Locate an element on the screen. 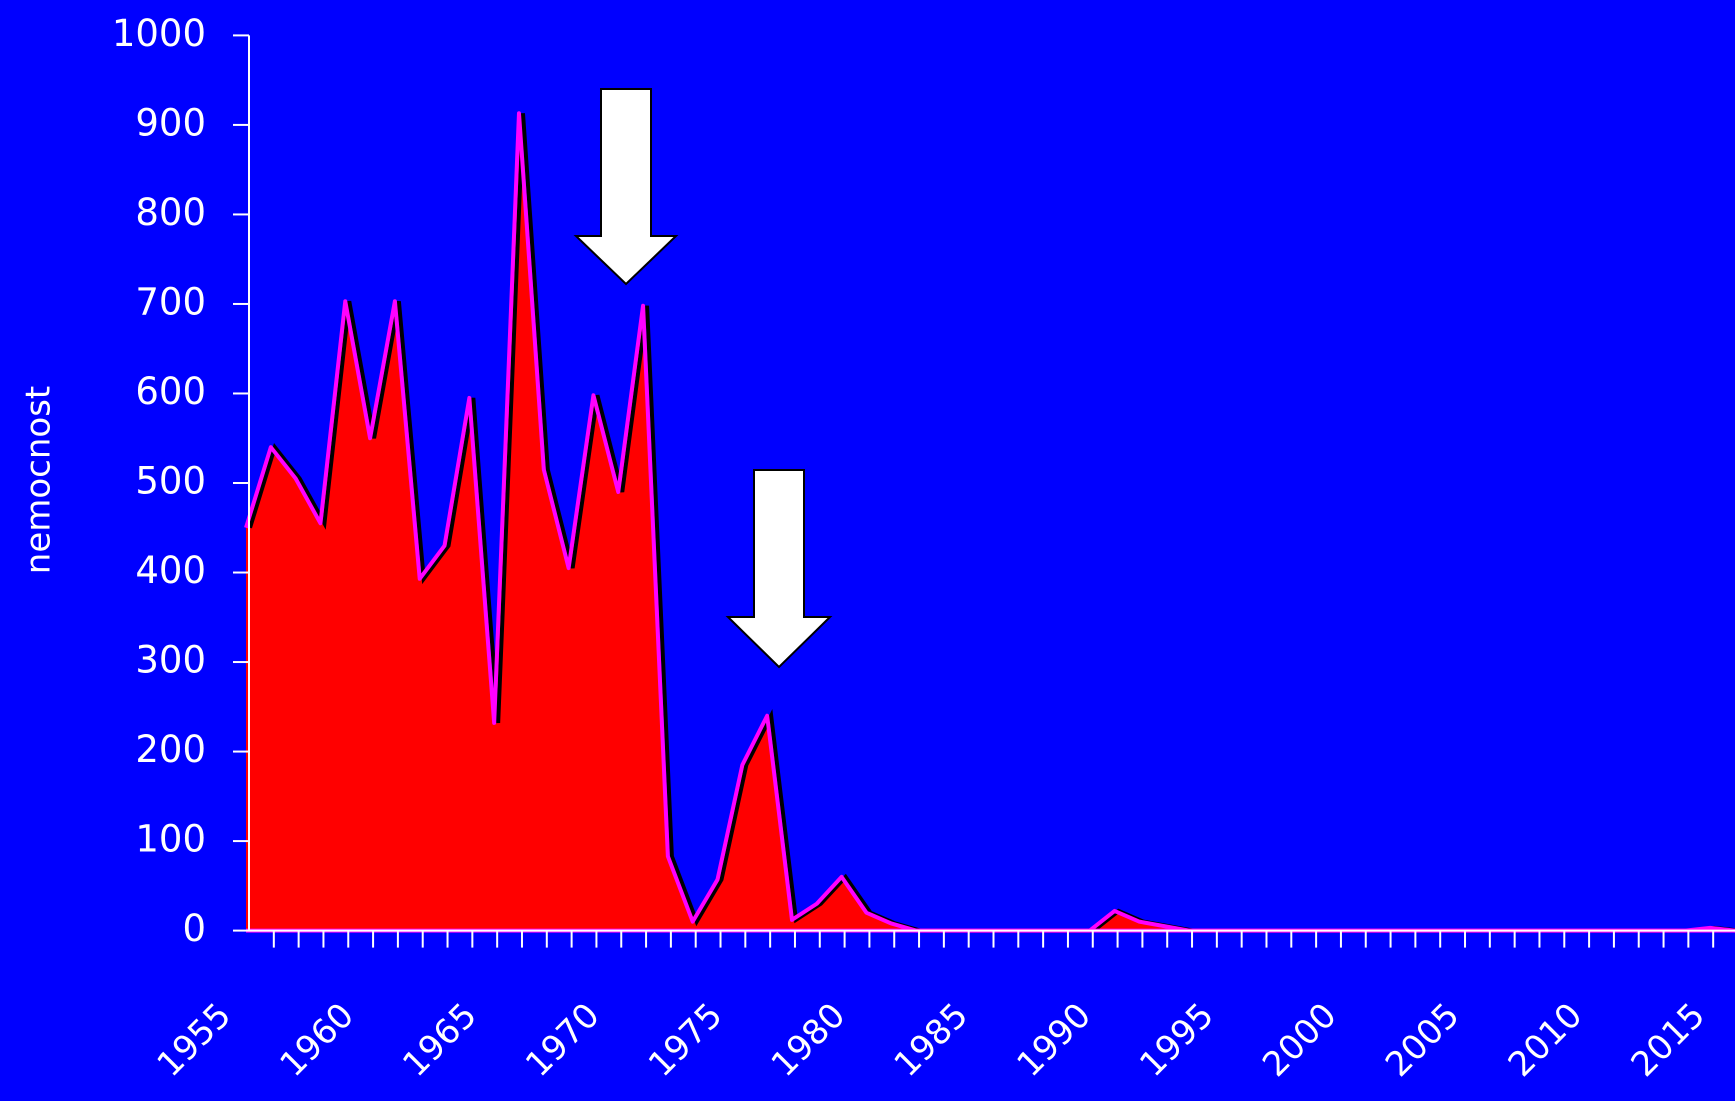  y-tick-label: 100 is located at coordinates (170, 839).